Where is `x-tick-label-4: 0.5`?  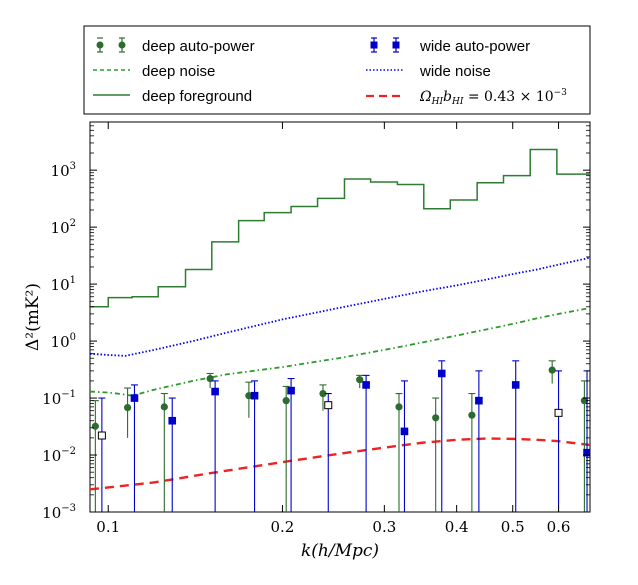
x-tick-label-4: 0.5 is located at coordinates (513, 527).